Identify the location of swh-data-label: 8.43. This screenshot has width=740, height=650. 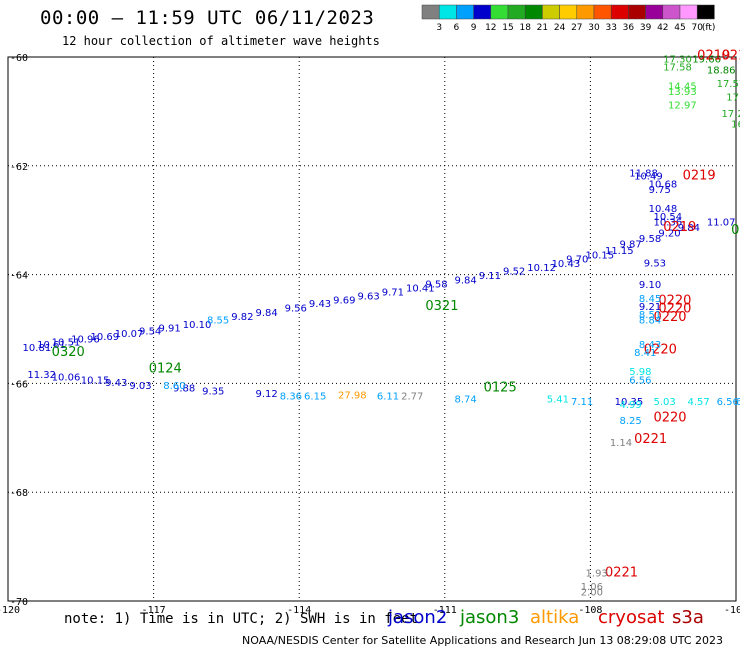
(650, 345).